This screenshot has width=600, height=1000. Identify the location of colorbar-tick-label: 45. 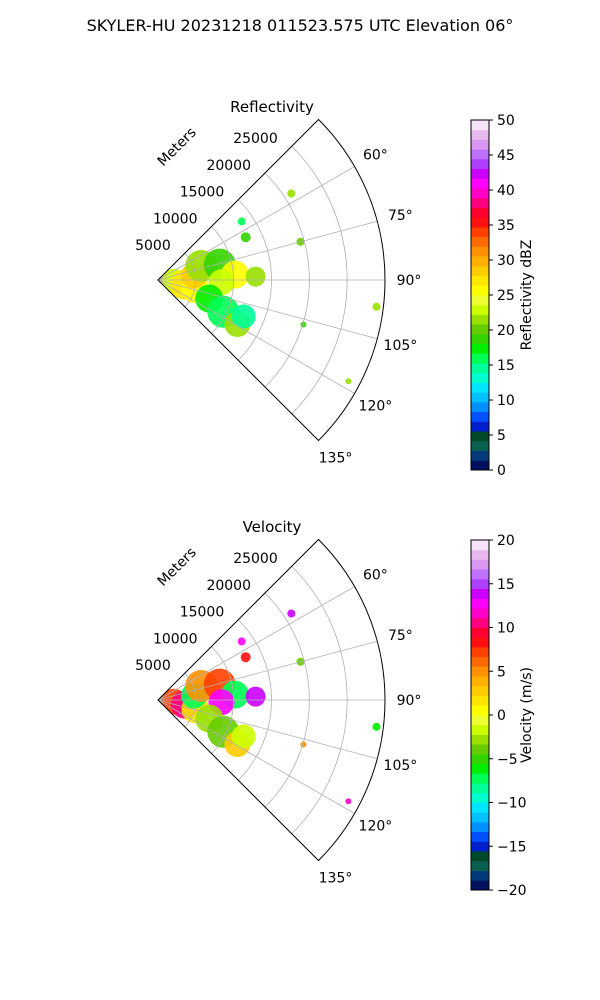
(506, 156).